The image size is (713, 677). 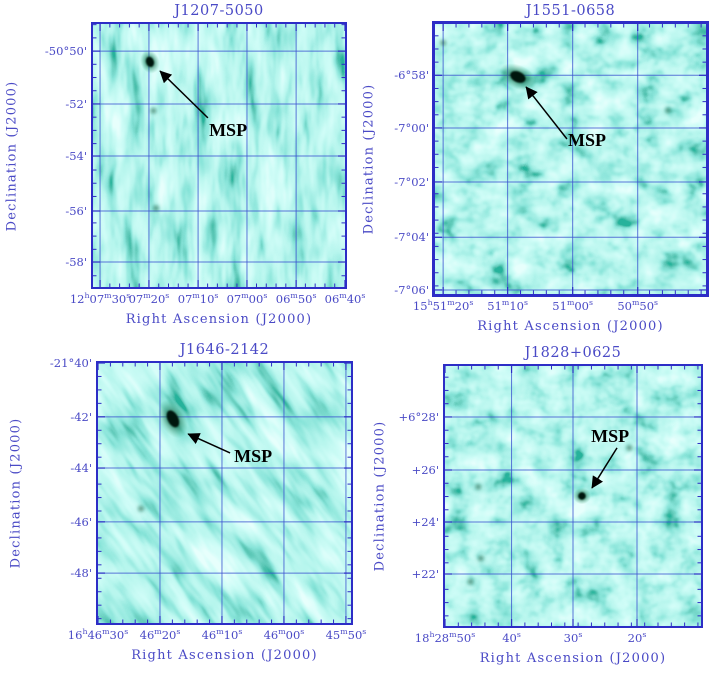 What do you see at coordinates (411, 75) in the screenshot?
I see `y-tick-label: -6°58'` at bounding box center [411, 75].